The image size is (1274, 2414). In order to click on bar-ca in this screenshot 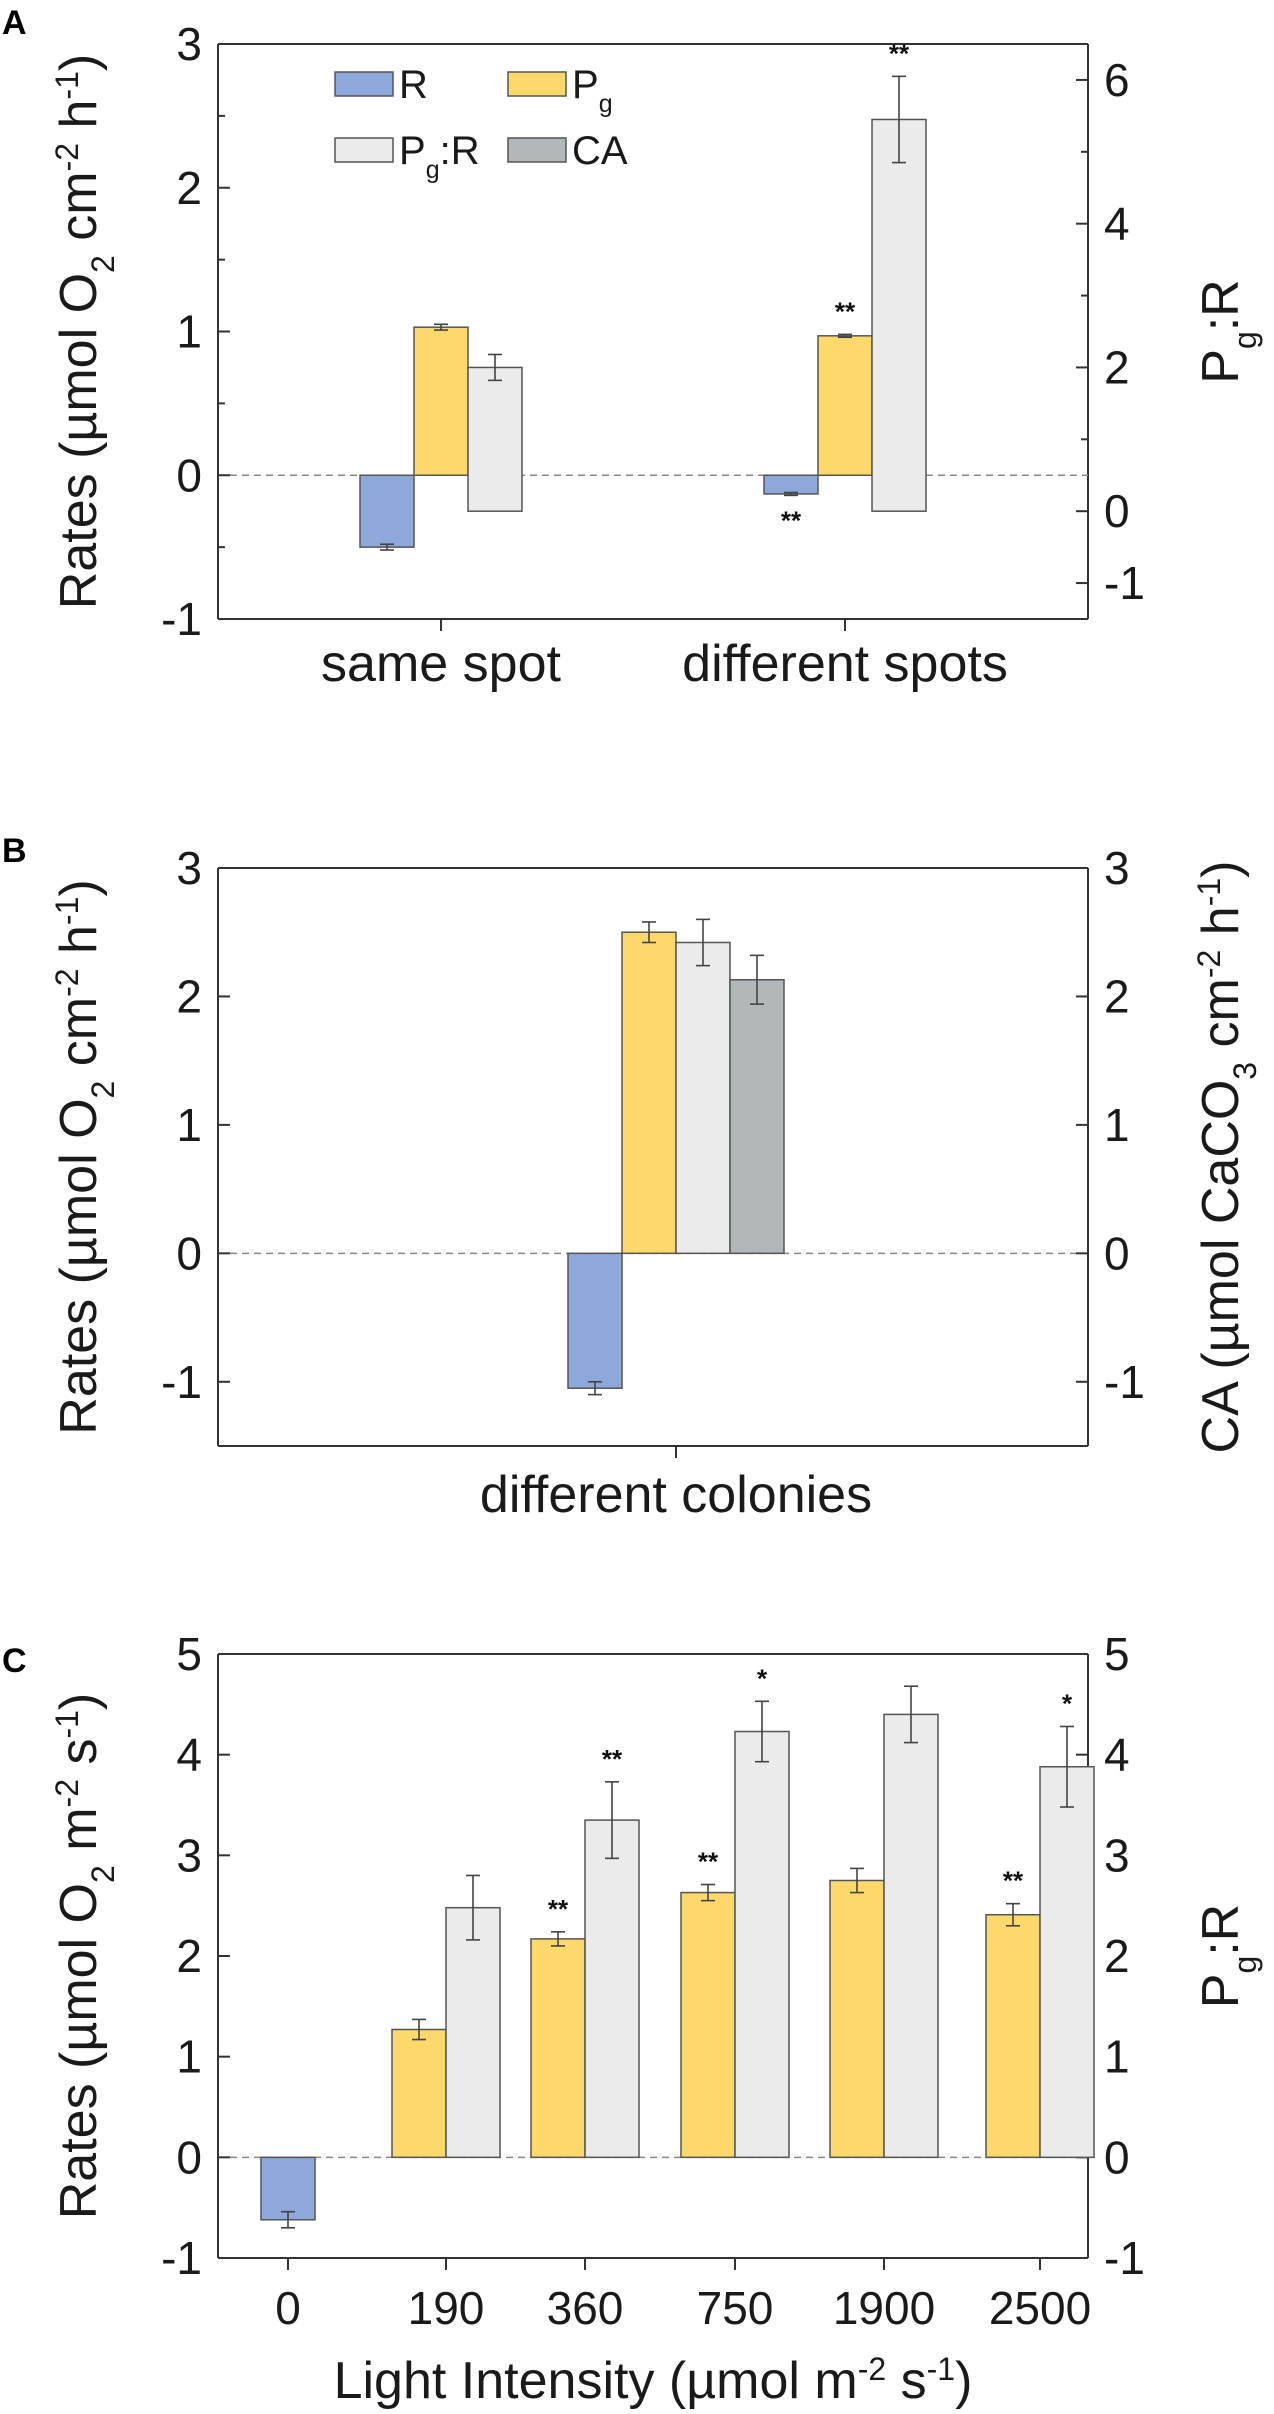, I will do `click(757, 1116)`.